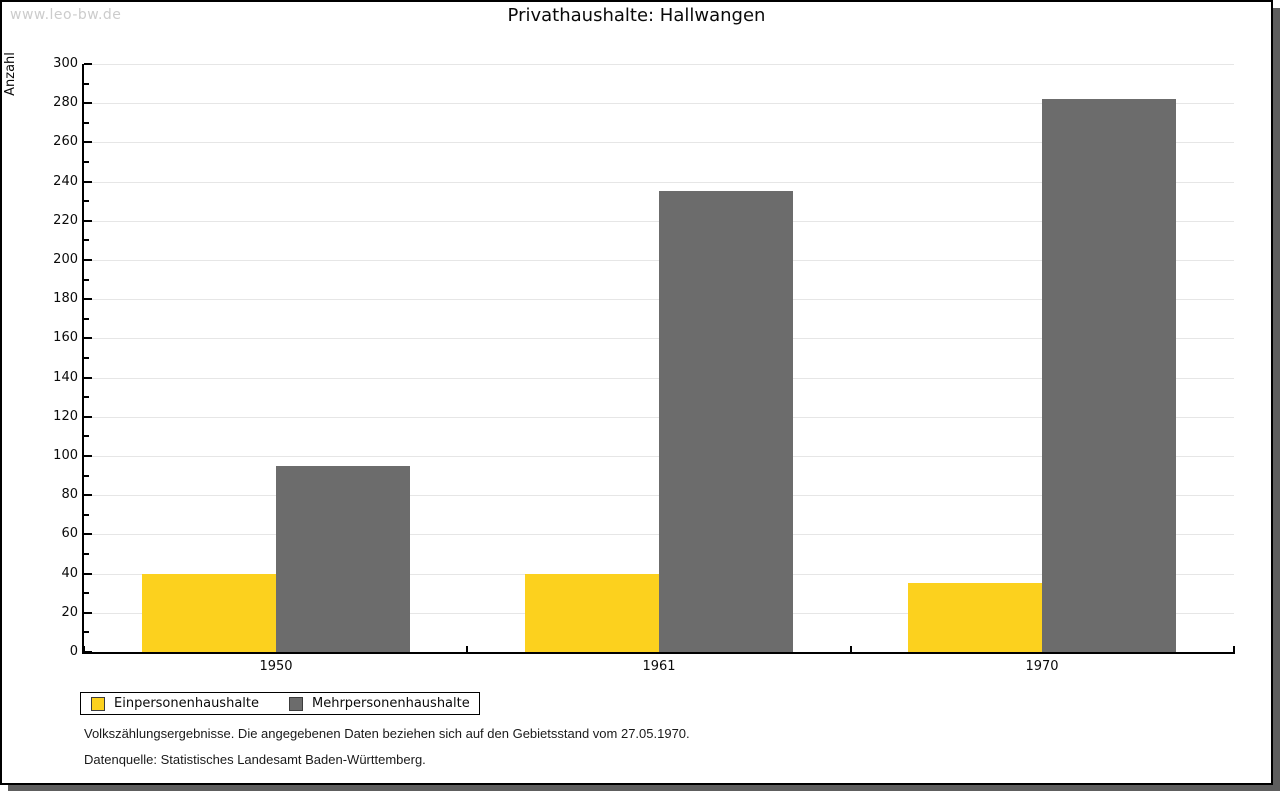  I want to click on y-tick-label-160: 160, so click(65, 337).